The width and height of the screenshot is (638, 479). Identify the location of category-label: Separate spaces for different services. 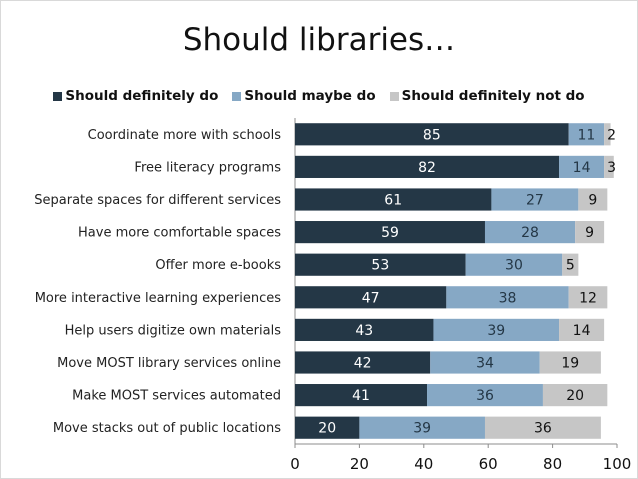
(157, 200).